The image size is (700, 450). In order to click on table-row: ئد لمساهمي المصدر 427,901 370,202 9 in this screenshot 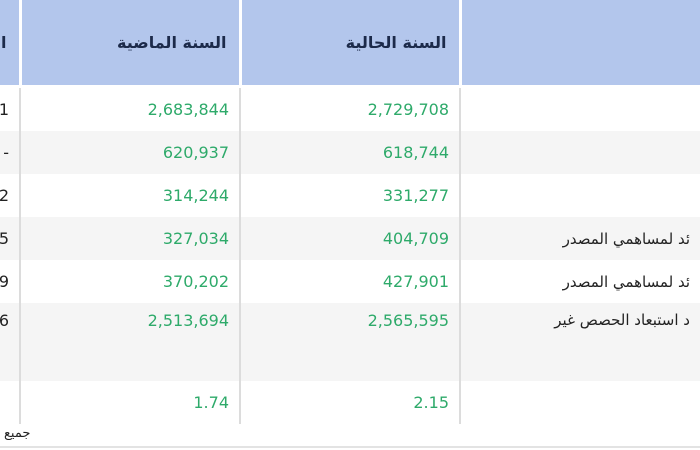, I will do `click(350, 281)`.